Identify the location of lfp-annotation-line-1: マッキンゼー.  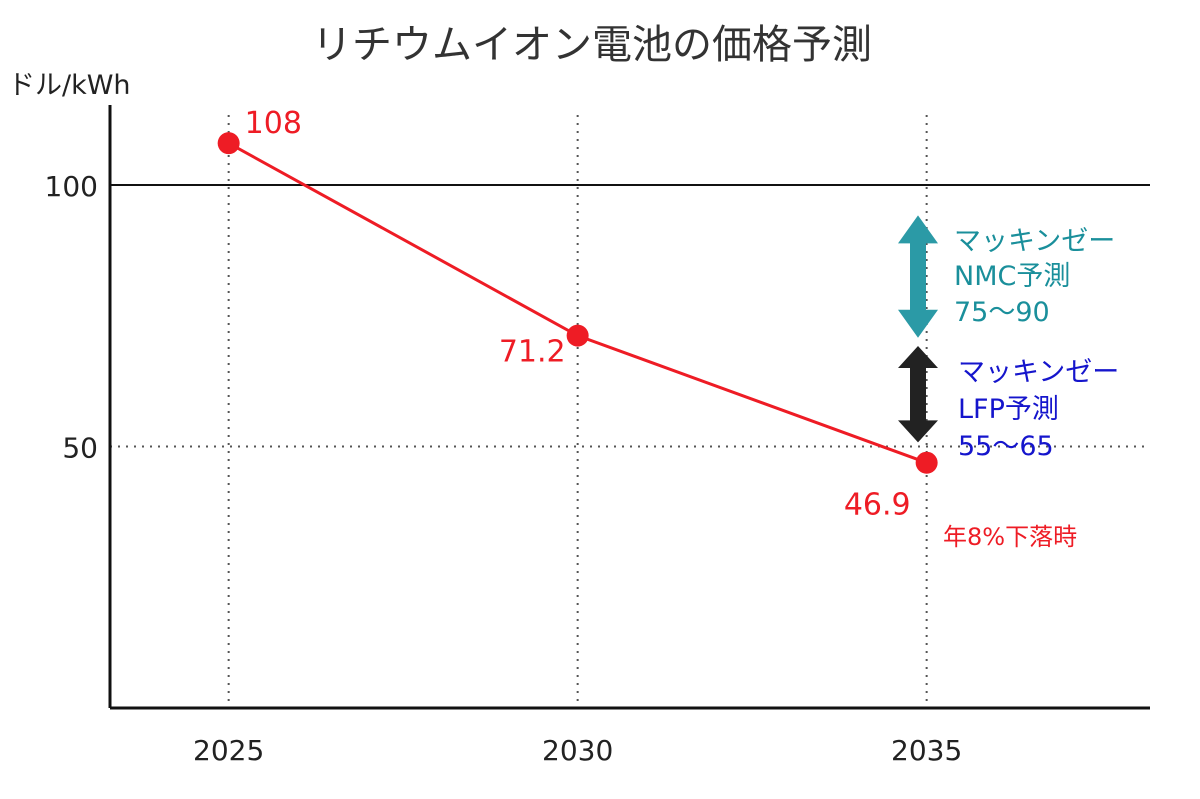
(1038, 372).